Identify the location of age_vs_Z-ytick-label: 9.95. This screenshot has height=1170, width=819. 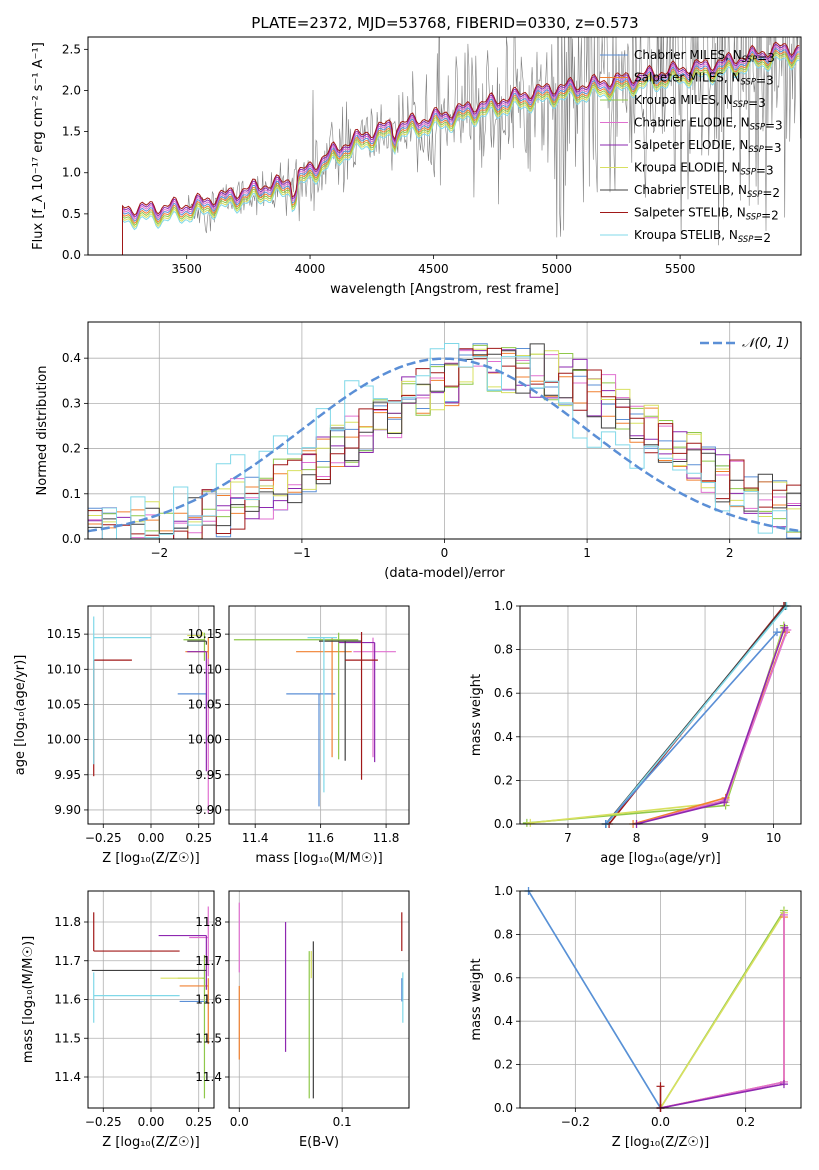
(67, 775).